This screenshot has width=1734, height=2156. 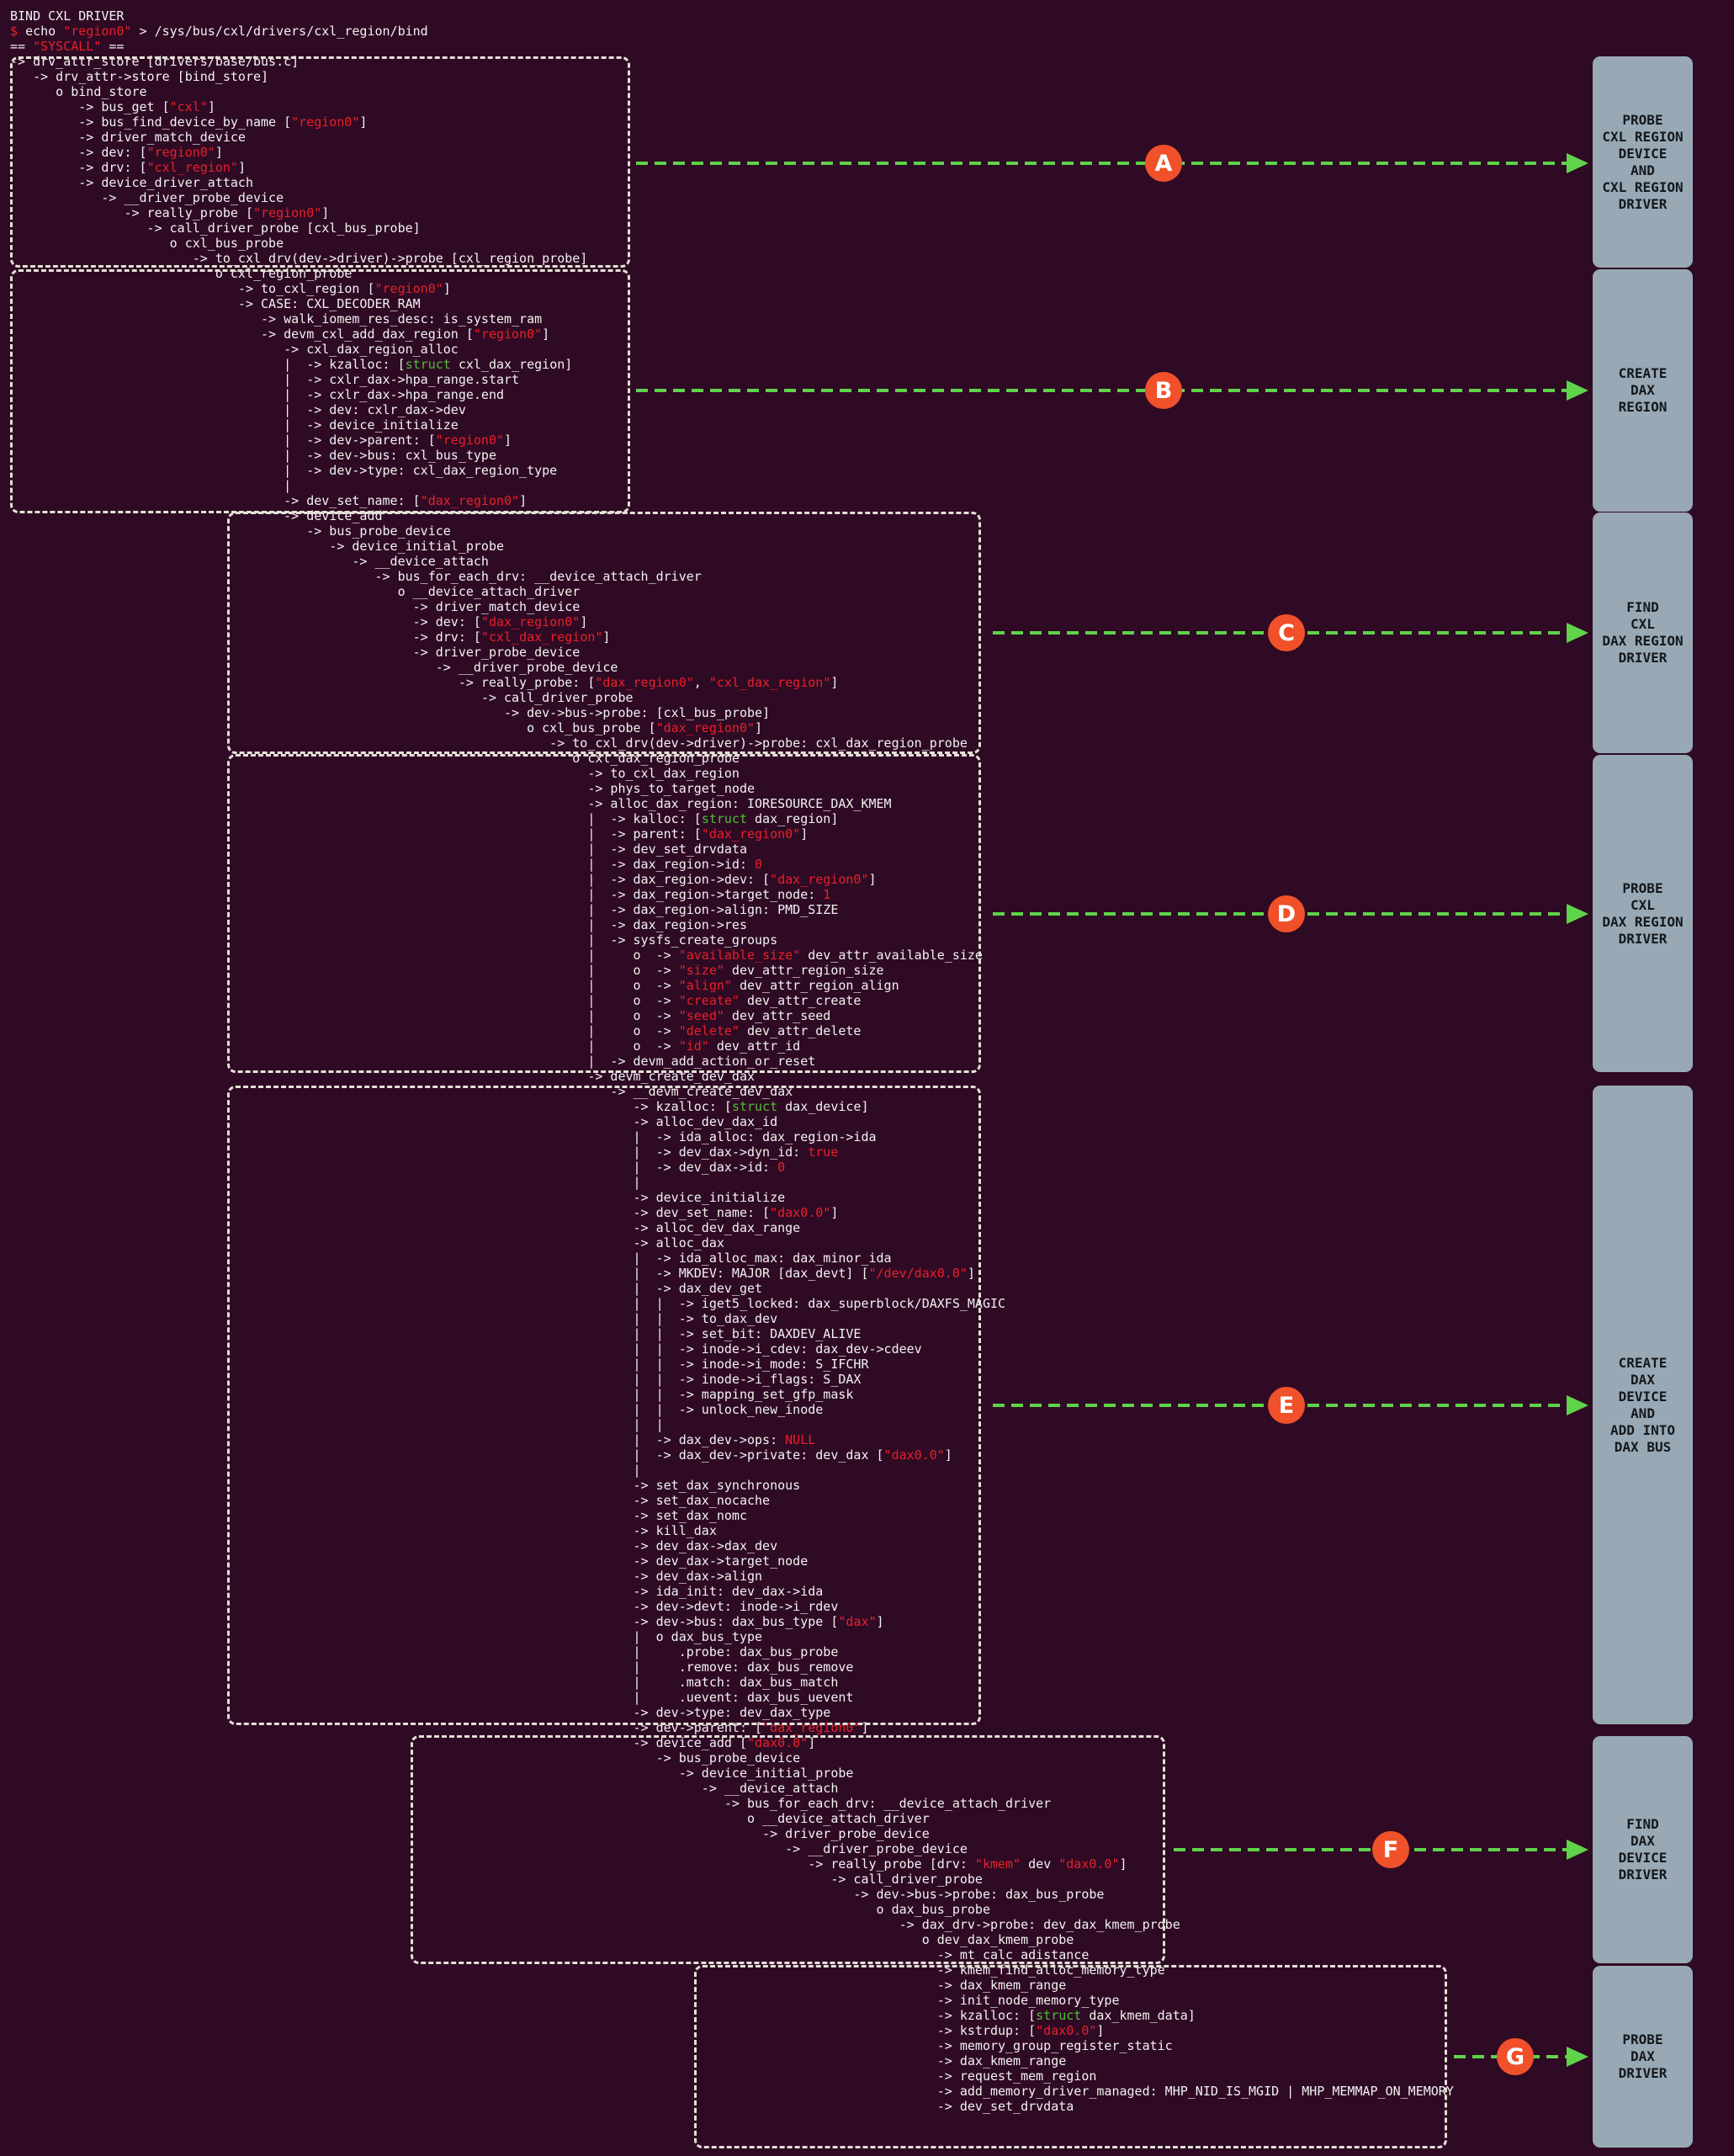 What do you see at coordinates (732, 667) in the screenshot?
I see `code-line: -> __driver_probe_device` at bounding box center [732, 667].